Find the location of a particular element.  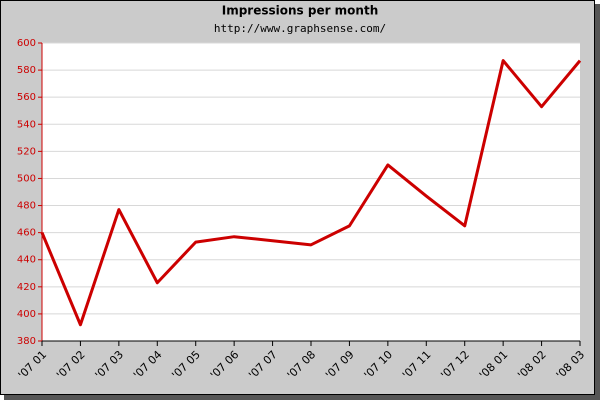

y-tick-label: 420 is located at coordinates (26, 287).